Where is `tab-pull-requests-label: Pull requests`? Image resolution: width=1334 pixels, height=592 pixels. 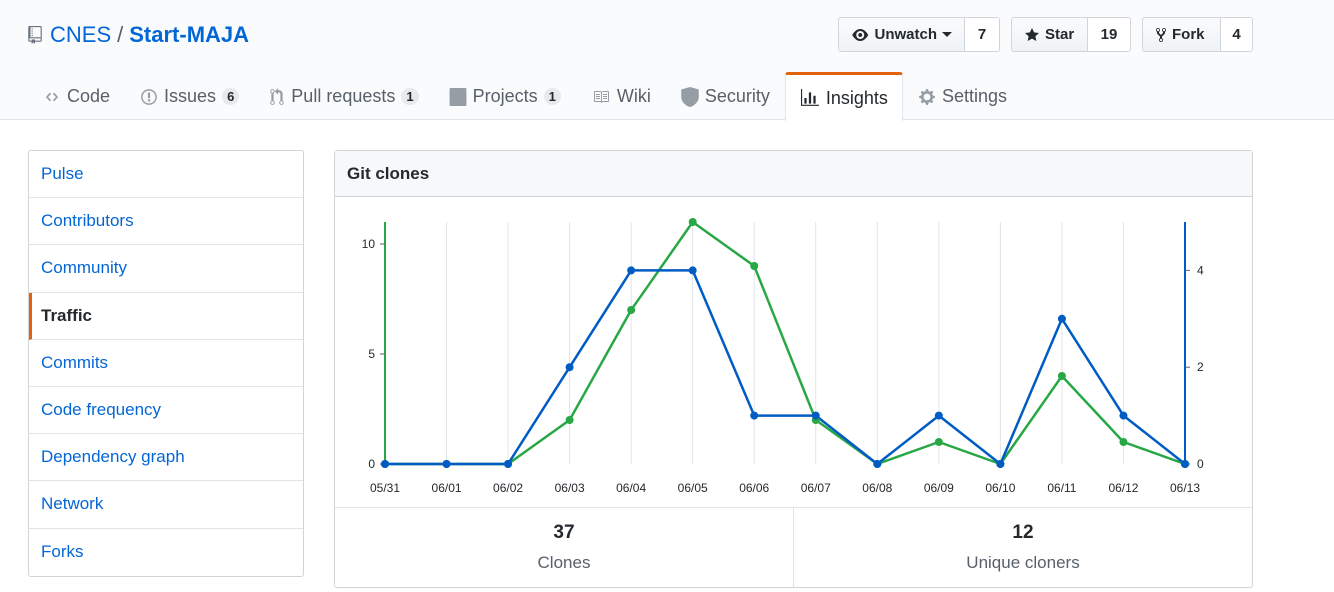 tab-pull-requests-label: Pull requests is located at coordinates (343, 96).